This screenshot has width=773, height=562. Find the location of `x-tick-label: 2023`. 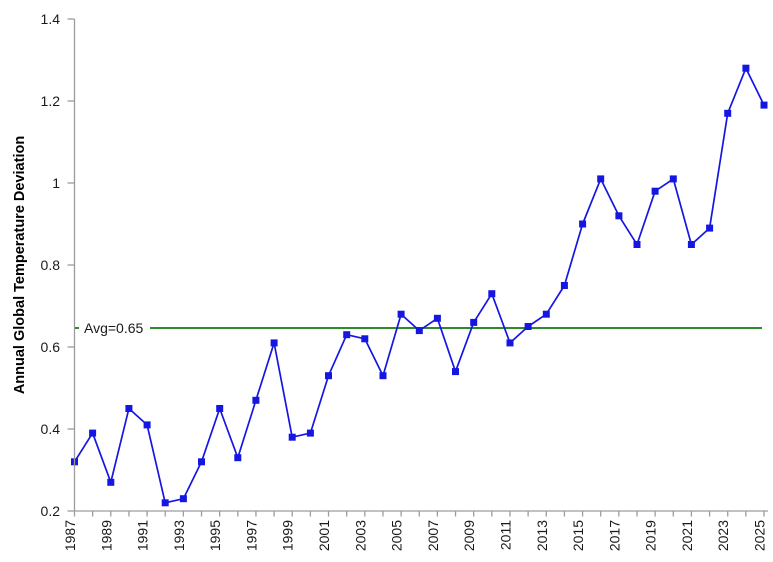

x-tick-label: 2023 is located at coordinates (723, 535).